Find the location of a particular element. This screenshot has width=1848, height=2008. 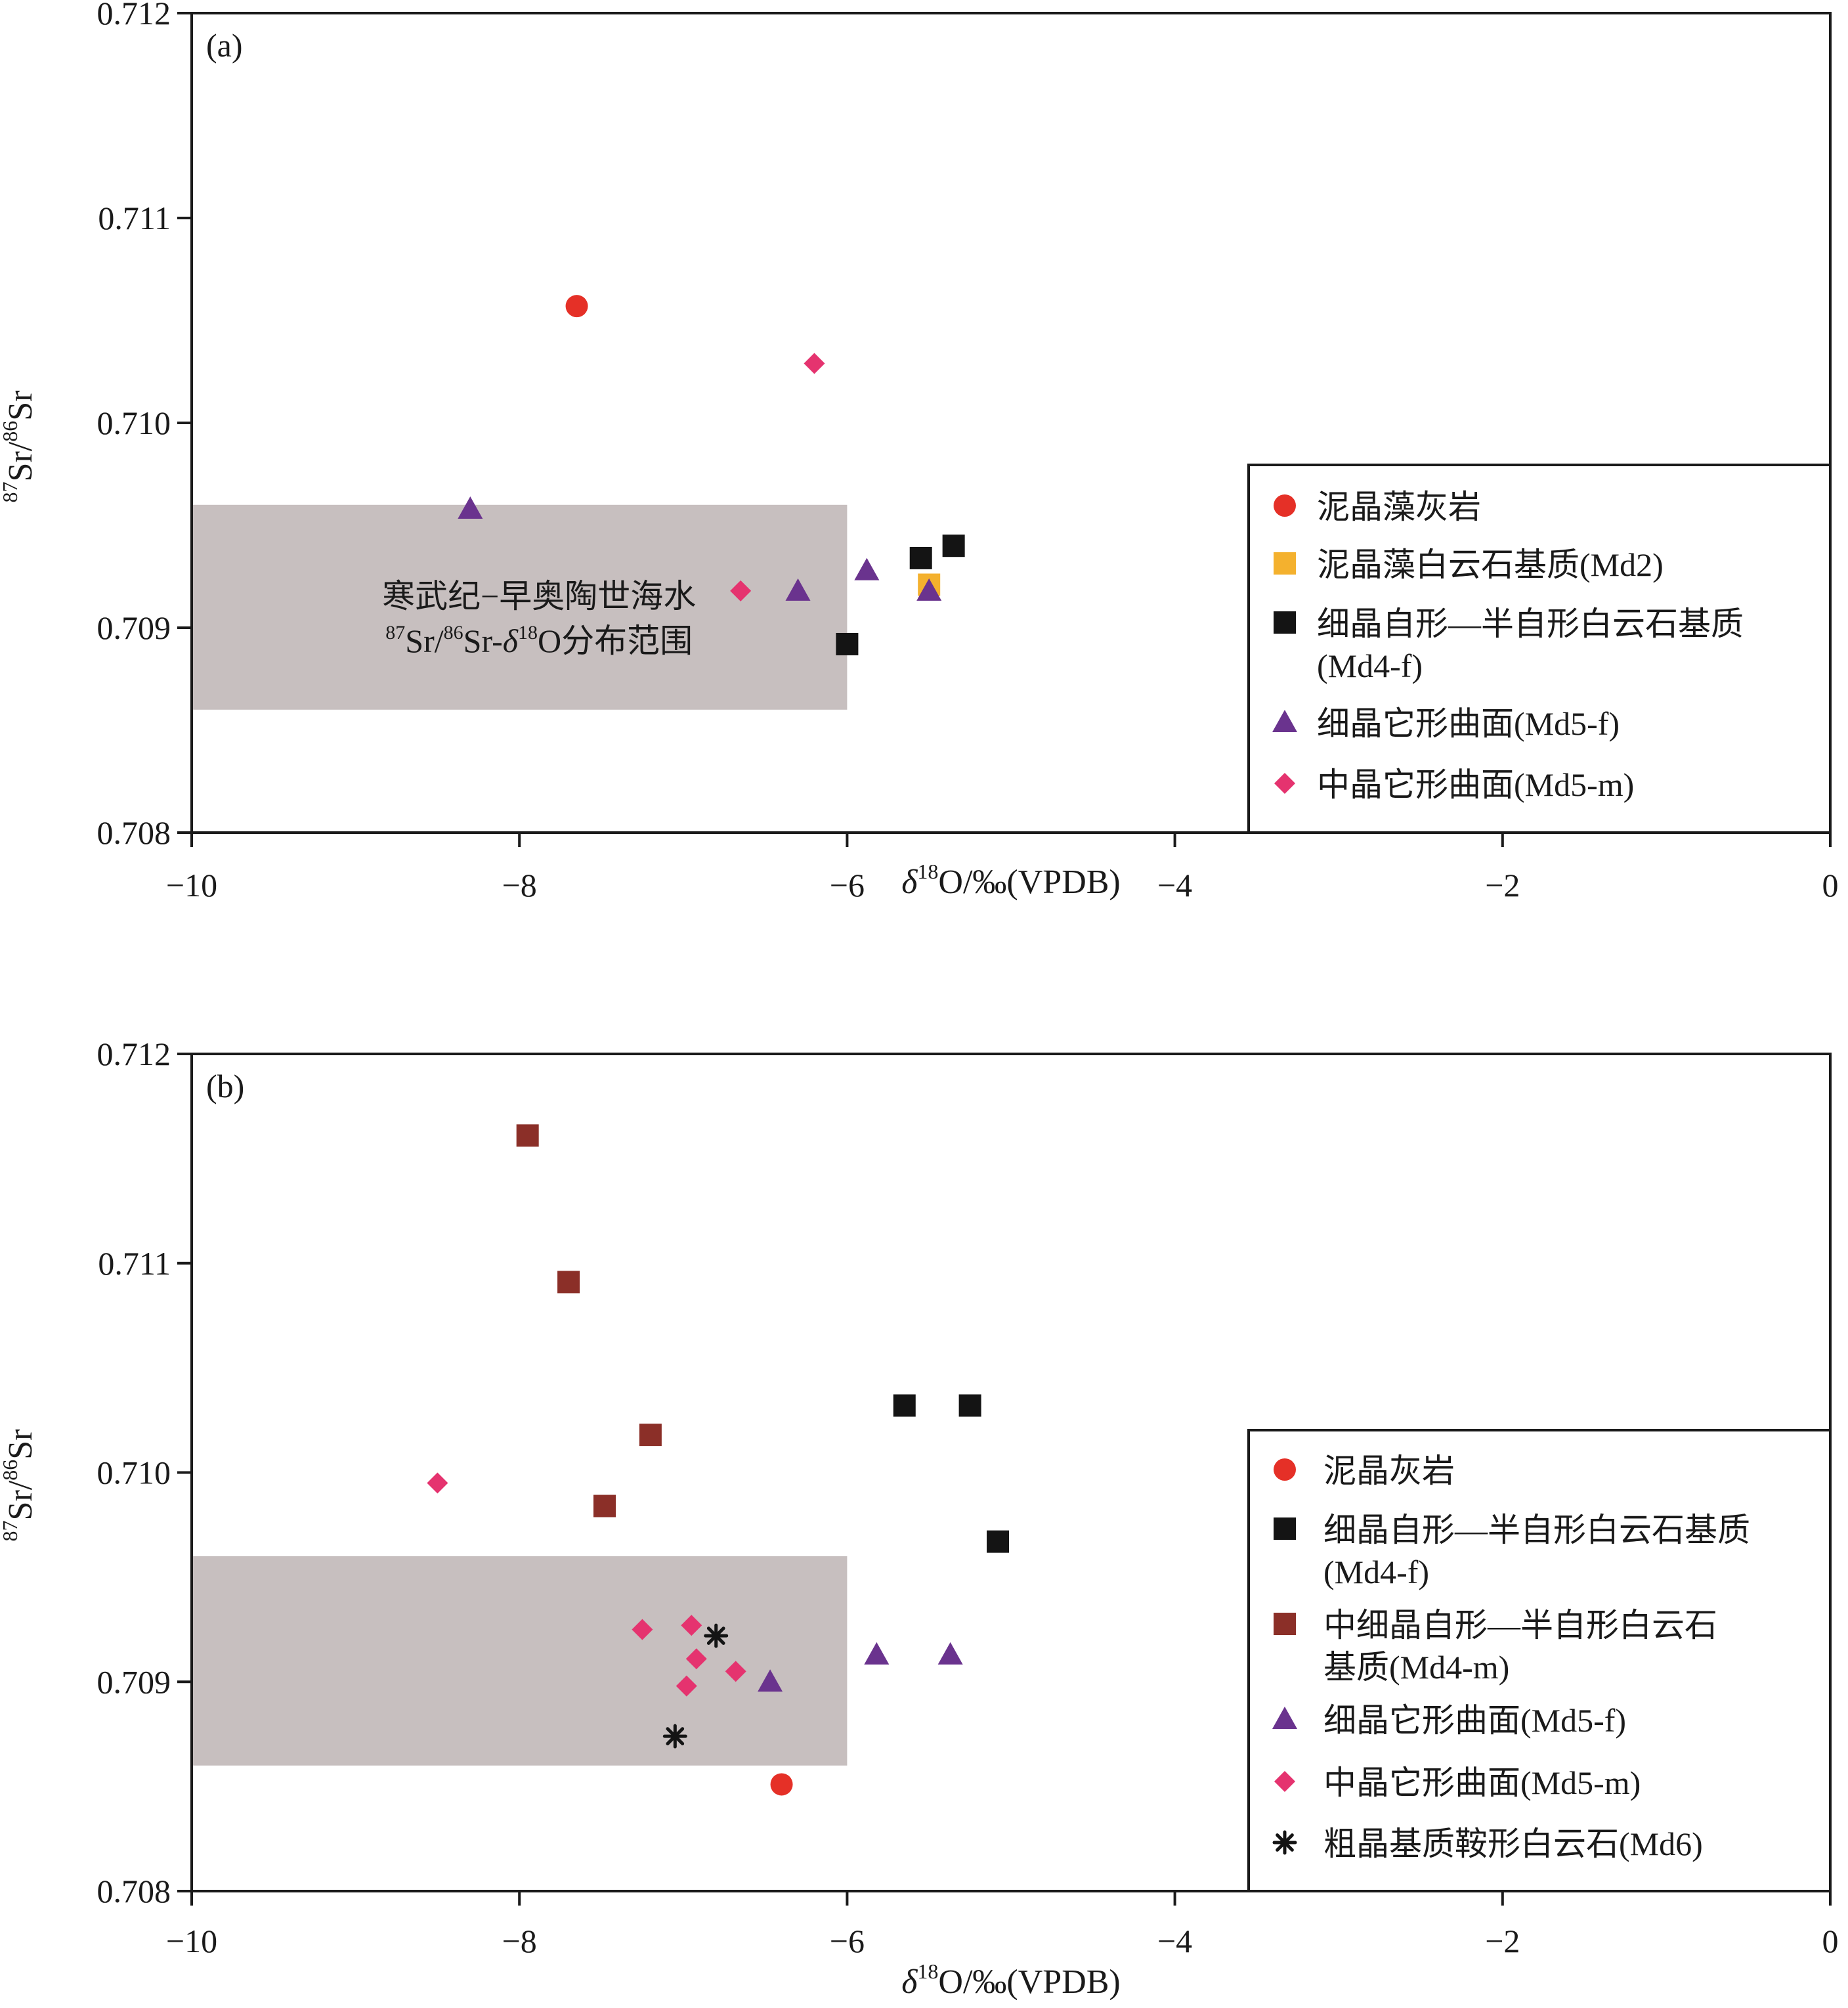

legend-marker-asterisk is located at coordinates (1285, 1842).